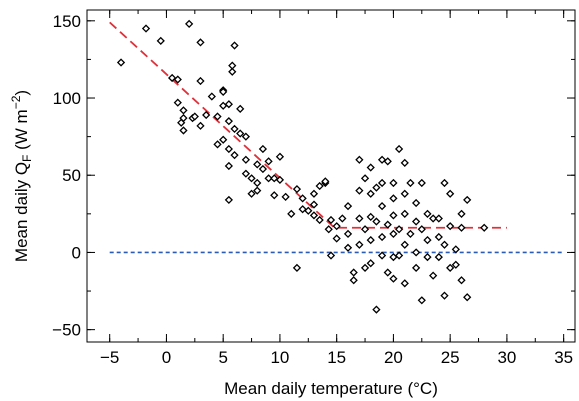 This screenshot has height=401, width=579. What do you see at coordinates (67, 21) in the screenshot?
I see `y-tick-label: 150` at bounding box center [67, 21].